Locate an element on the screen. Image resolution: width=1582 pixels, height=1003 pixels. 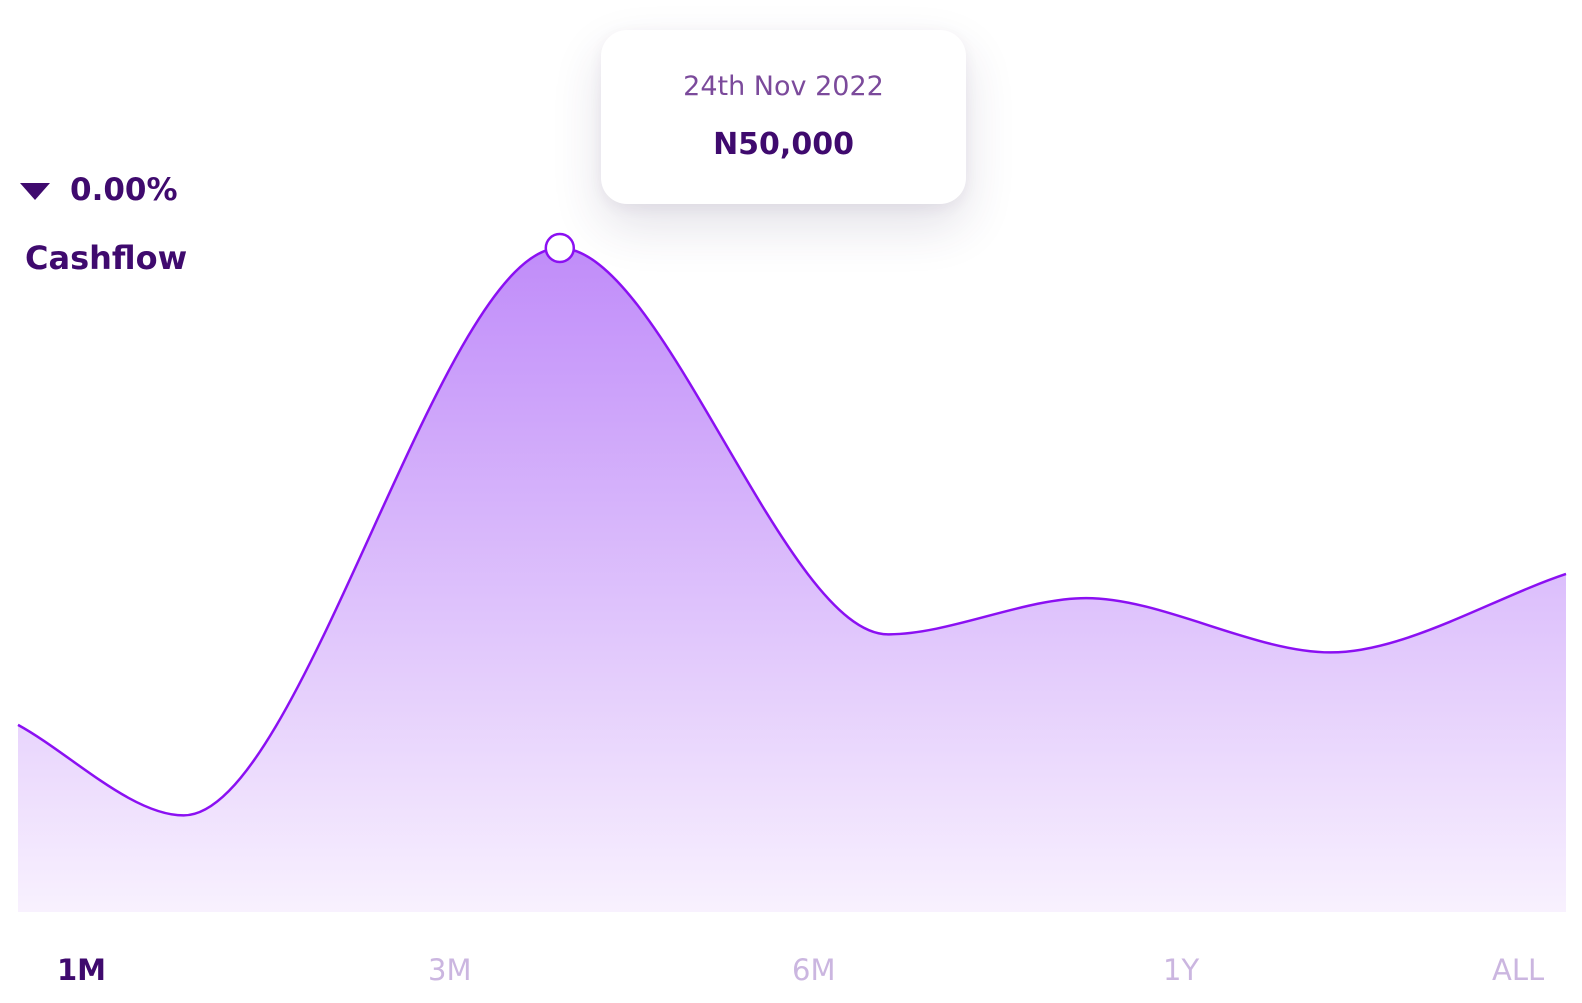
range-1y: 1Y is located at coordinates (1181, 970).